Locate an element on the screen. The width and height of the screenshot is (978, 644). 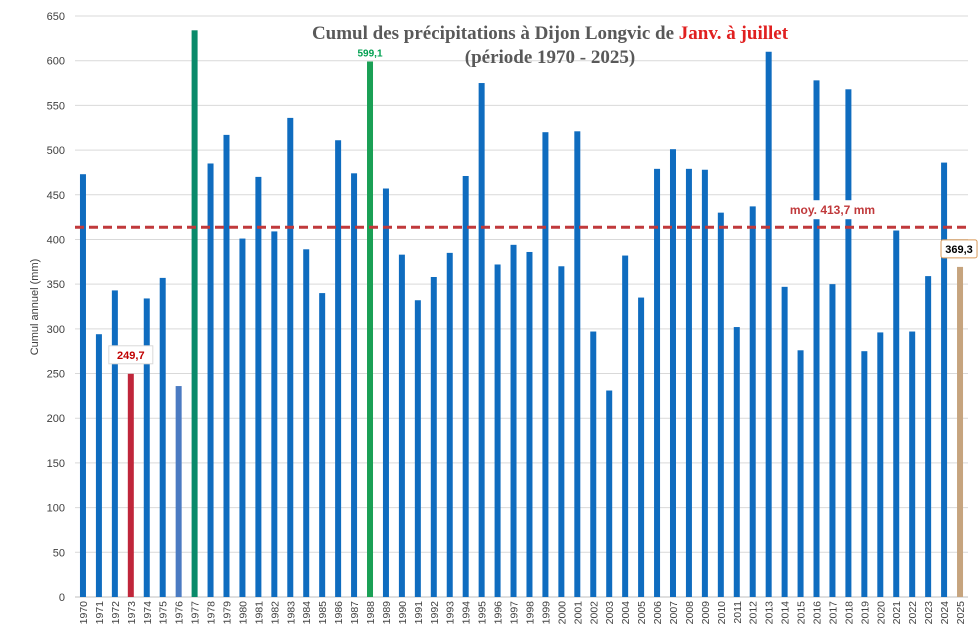
x-tick-label: 1981 is located at coordinates (259, 613).